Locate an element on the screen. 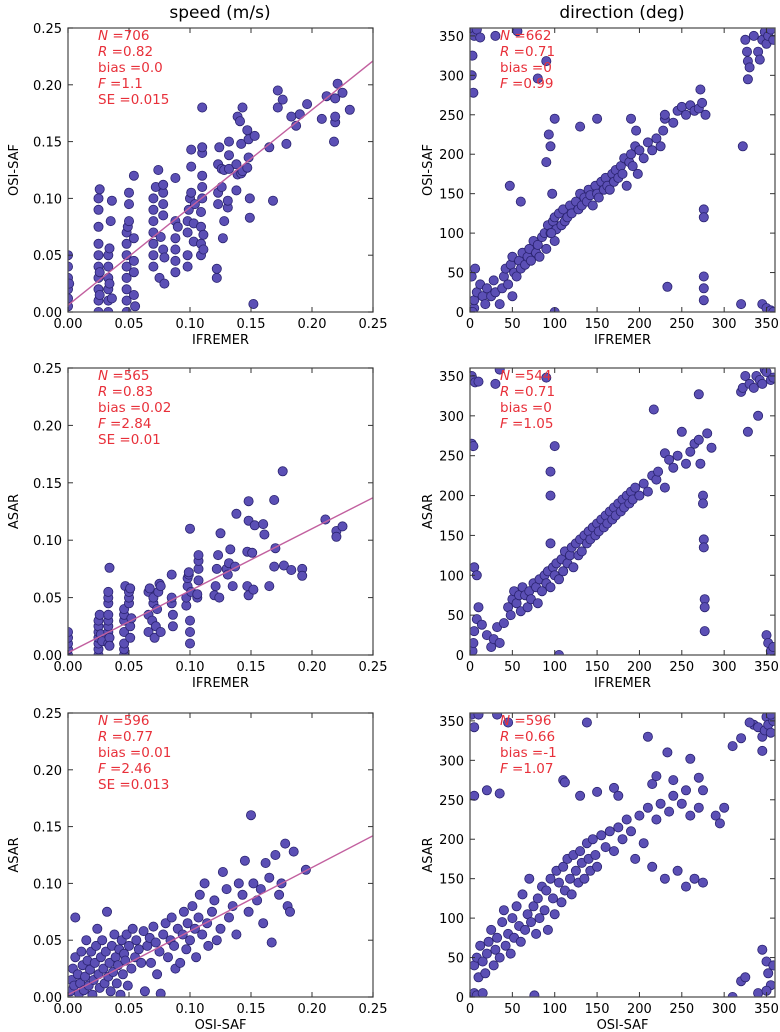  stats-label: R is located at coordinates (102, 392).